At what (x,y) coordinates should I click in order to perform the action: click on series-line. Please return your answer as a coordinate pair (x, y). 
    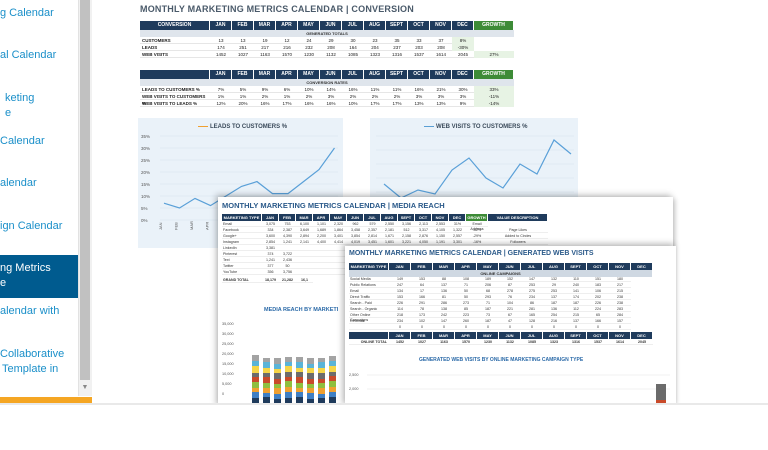
    Looking at the image, I should click on (477, 169).